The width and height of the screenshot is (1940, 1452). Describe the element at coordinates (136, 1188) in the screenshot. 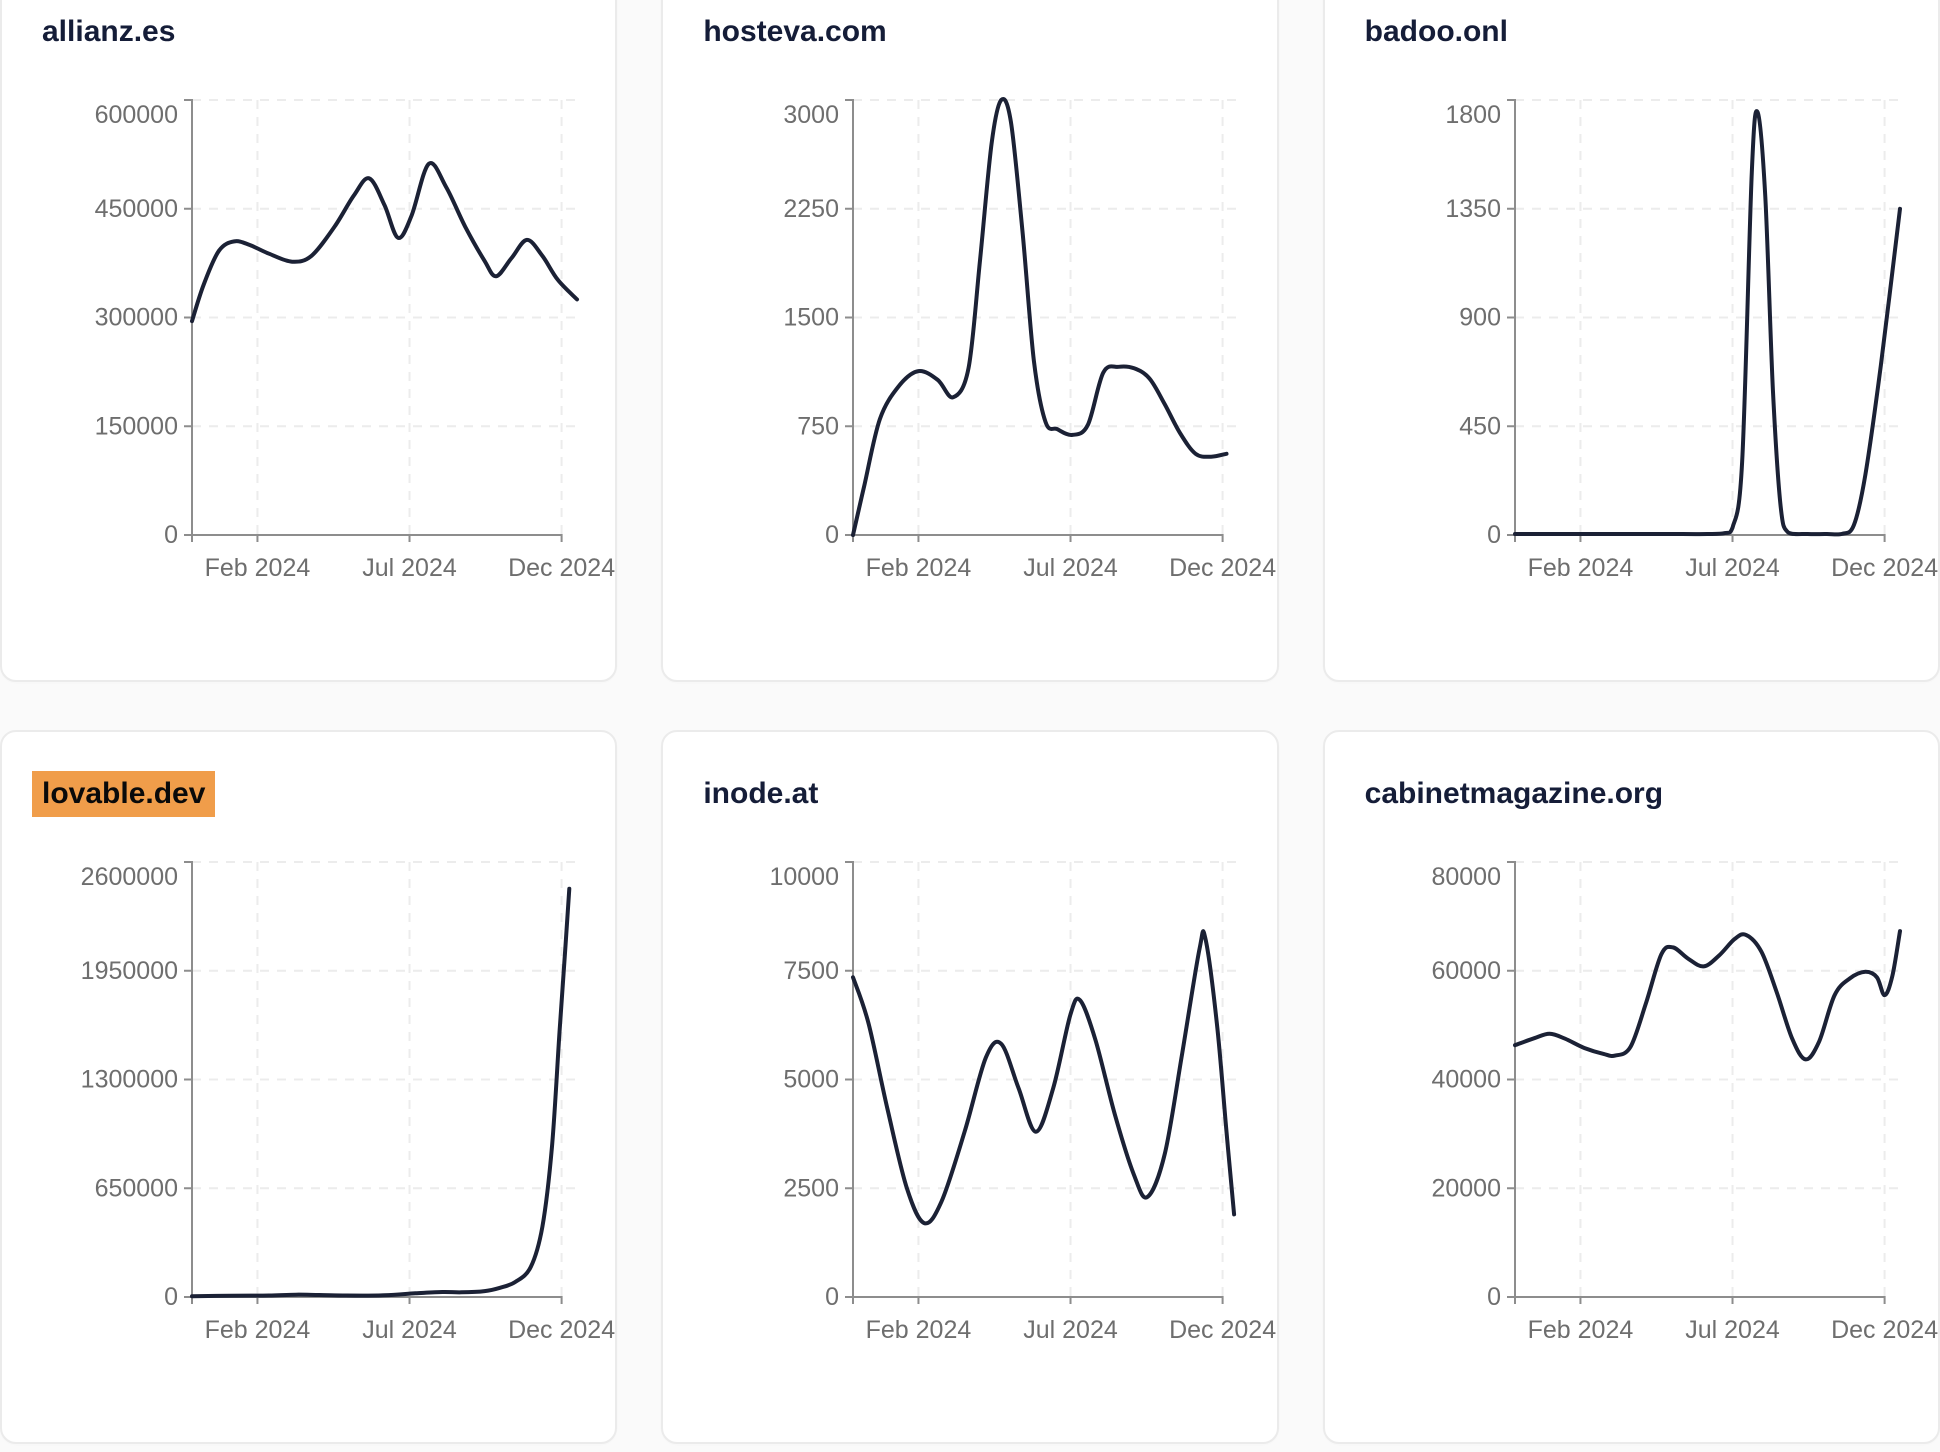

I see `y-tick-label: 650000` at that location.